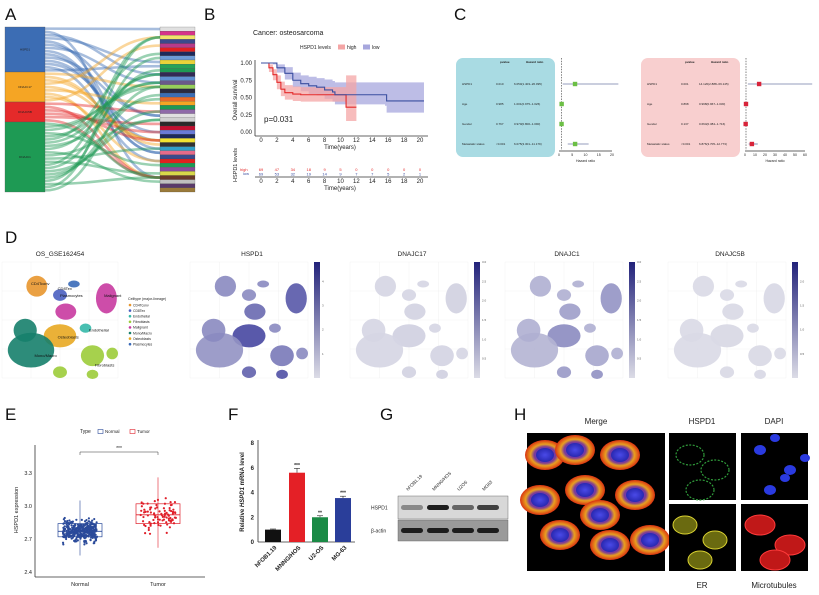 The image size is (819, 595). What do you see at coordinates (356, 174) in the screenshot?
I see `risk-count-low: 7` at bounding box center [356, 174].